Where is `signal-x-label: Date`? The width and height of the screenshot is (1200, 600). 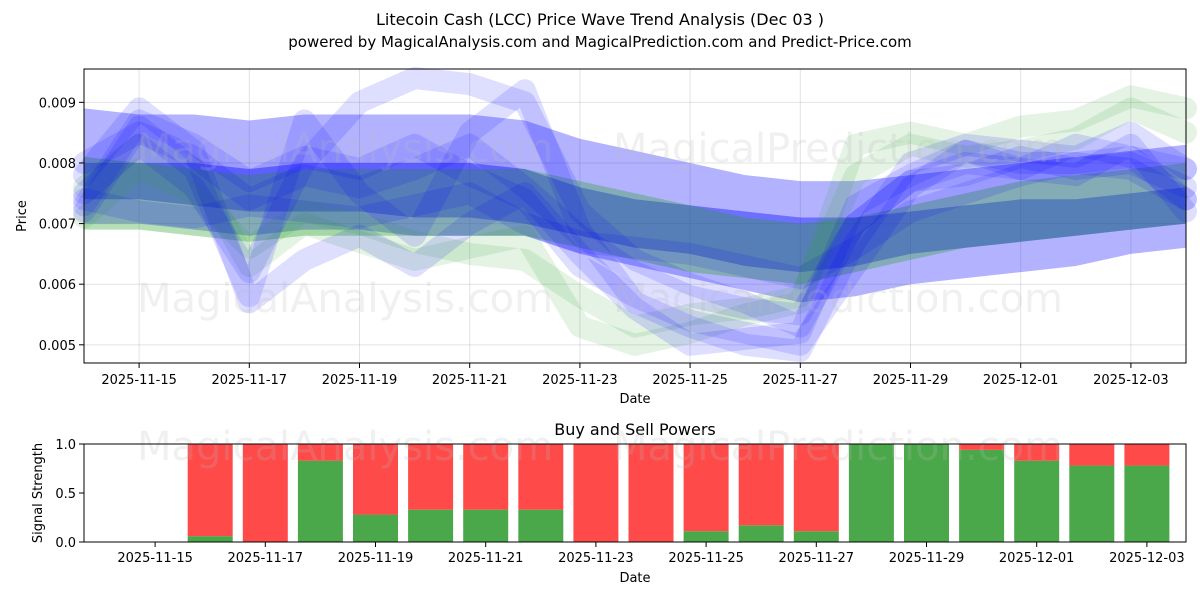
signal-x-label: Date is located at coordinates (634, 578).